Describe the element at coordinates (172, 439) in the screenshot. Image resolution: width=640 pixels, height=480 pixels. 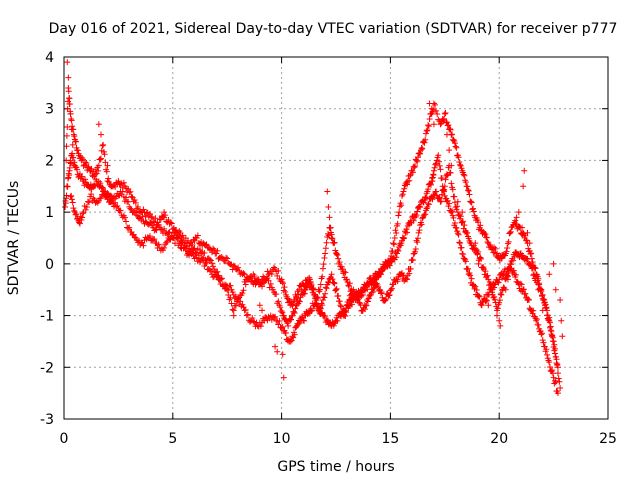
I see `x-tick-label: 5` at that location.